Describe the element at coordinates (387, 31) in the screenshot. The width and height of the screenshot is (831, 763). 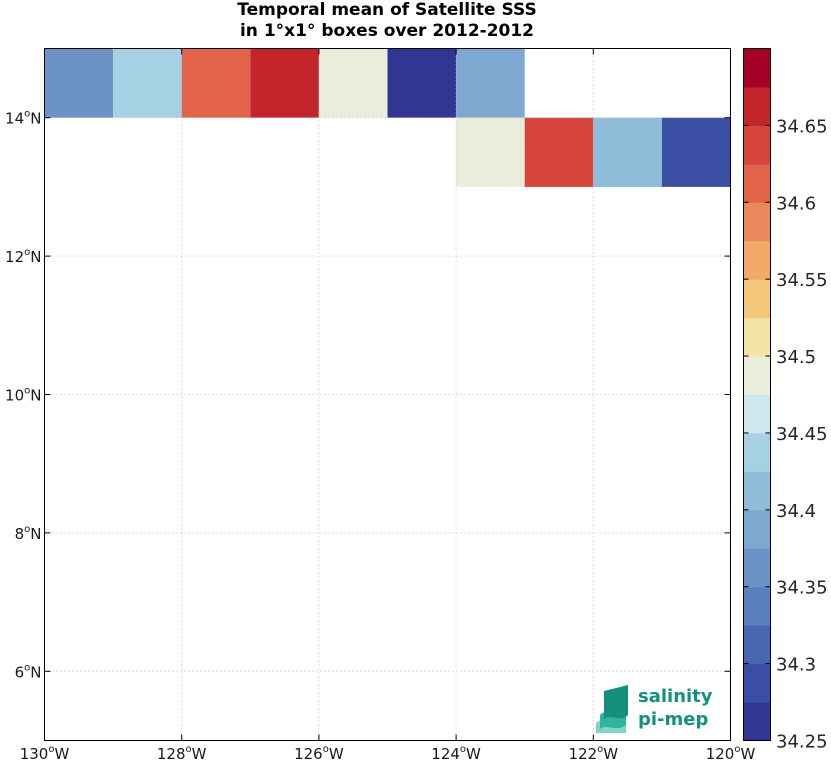
I see `chart-title-line2: in 1°x1° boxes over 2012-2012` at that location.